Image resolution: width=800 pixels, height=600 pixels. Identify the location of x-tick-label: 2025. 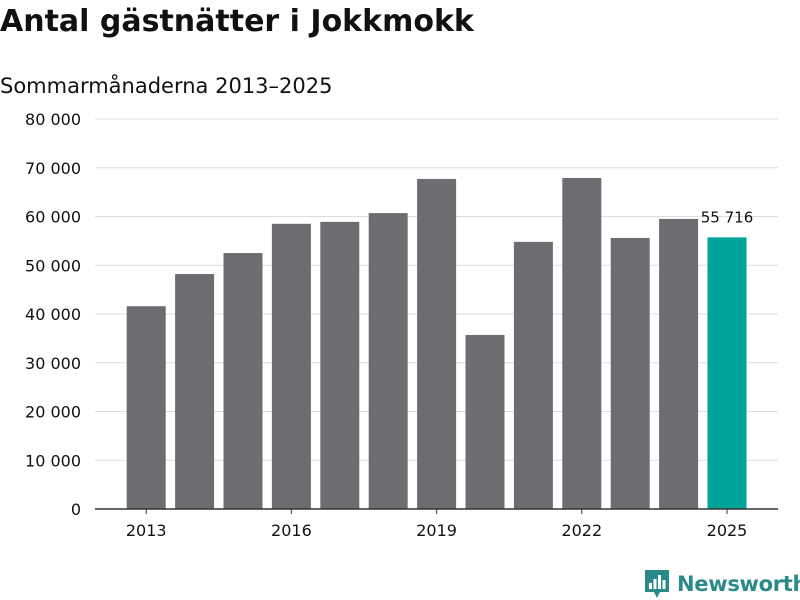
(727, 530).